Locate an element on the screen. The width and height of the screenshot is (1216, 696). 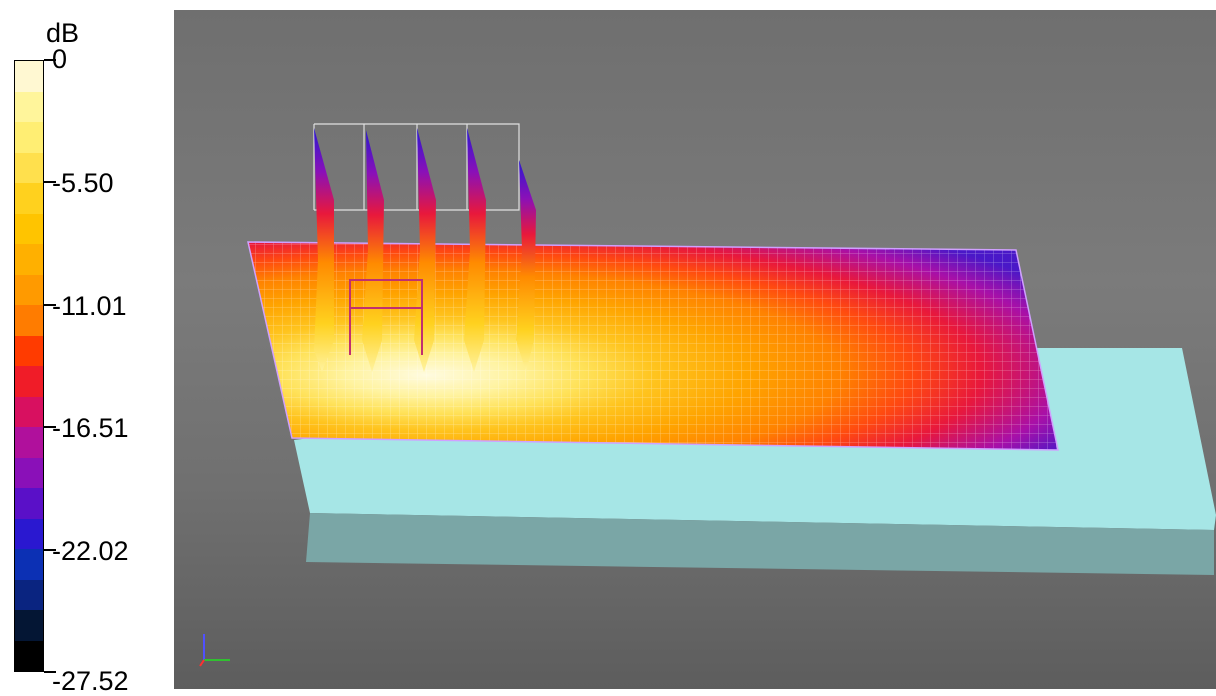
vertical-fins is located at coordinates (425, 250).